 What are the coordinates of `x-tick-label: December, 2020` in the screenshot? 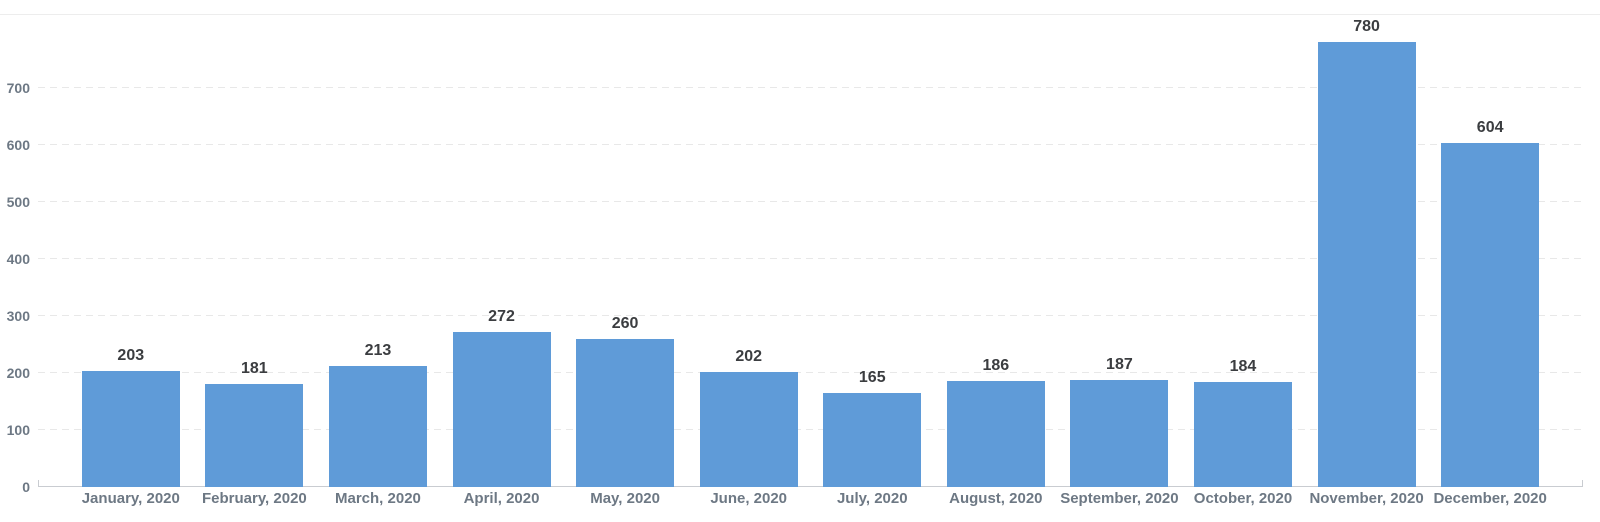 It's located at (1490, 498).